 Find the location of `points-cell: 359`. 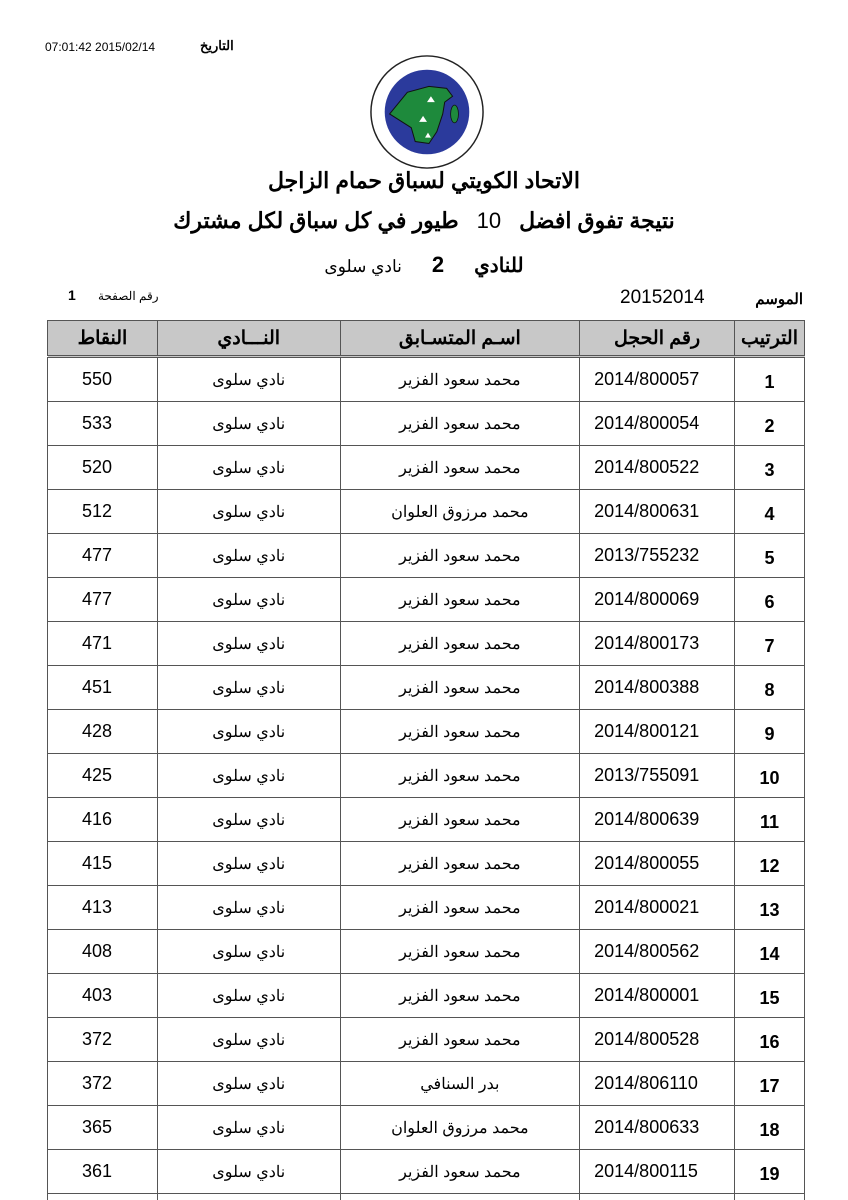

points-cell: 359 is located at coordinates (102, 1196).